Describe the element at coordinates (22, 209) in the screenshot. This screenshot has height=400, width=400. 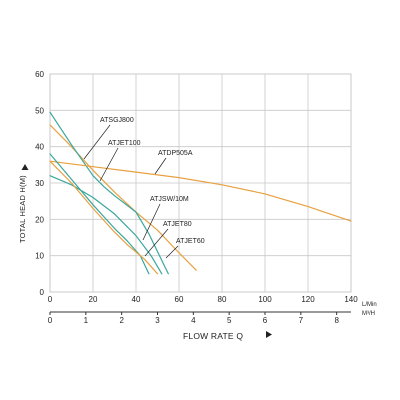
I see `y-axis-label: TOTAL HEAD H(M)` at that location.